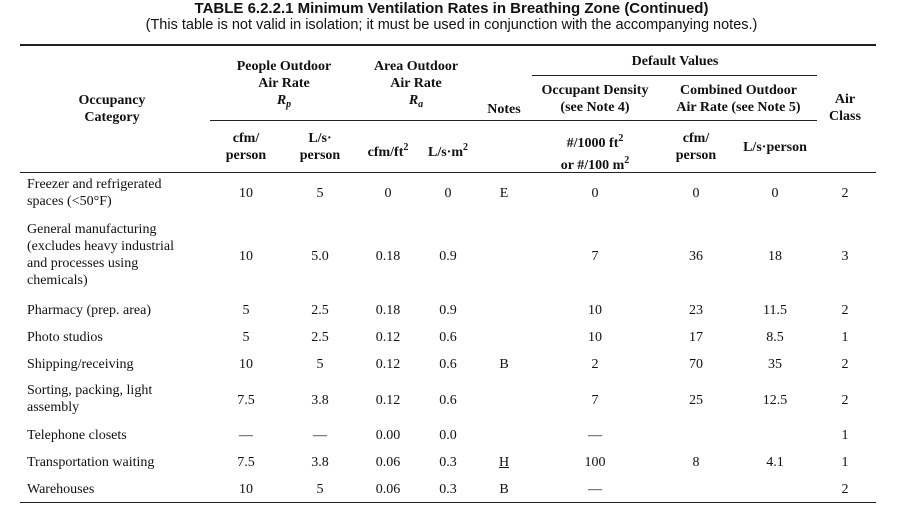 The width and height of the screenshot is (903, 511). Describe the element at coordinates (595, 153) in the screenshot. I see `unit-density: #/1000 ft2 or #/100 m2` at that location.